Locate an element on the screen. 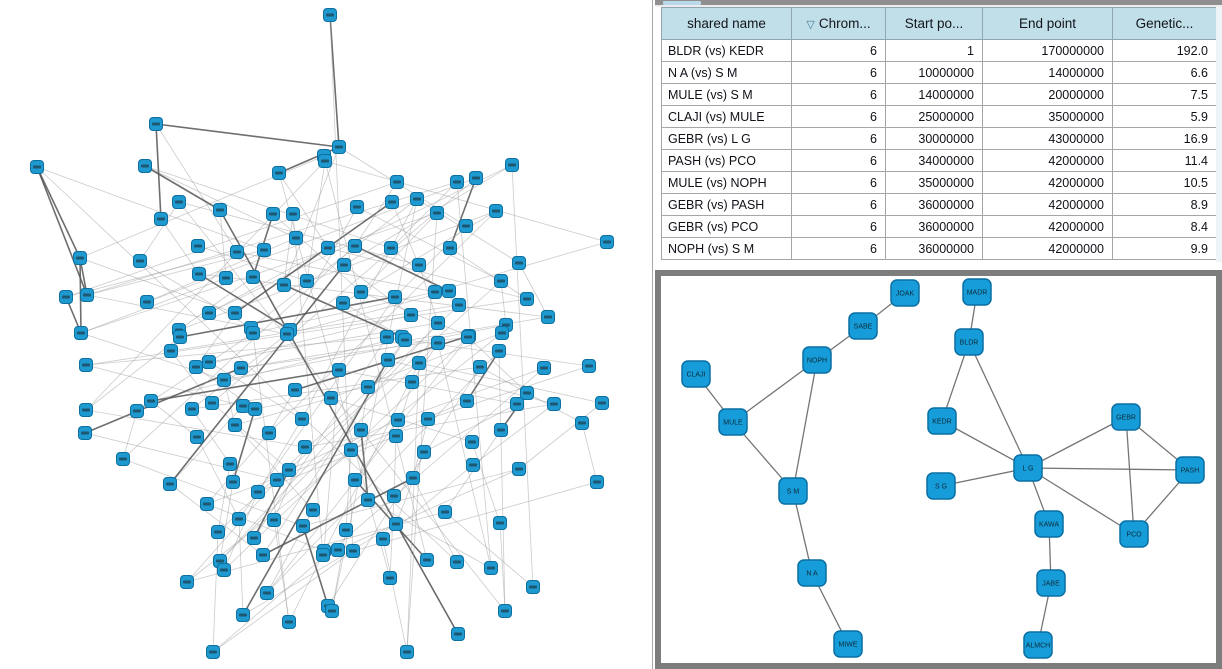 The image size is (1222, 669). table-vertical-scrollbar is located at coordinates (1219, 134).